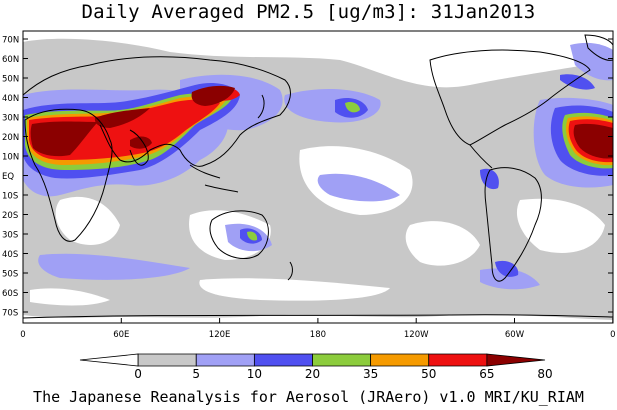  I want to click on lat-label: 20S, so click(10, 216).